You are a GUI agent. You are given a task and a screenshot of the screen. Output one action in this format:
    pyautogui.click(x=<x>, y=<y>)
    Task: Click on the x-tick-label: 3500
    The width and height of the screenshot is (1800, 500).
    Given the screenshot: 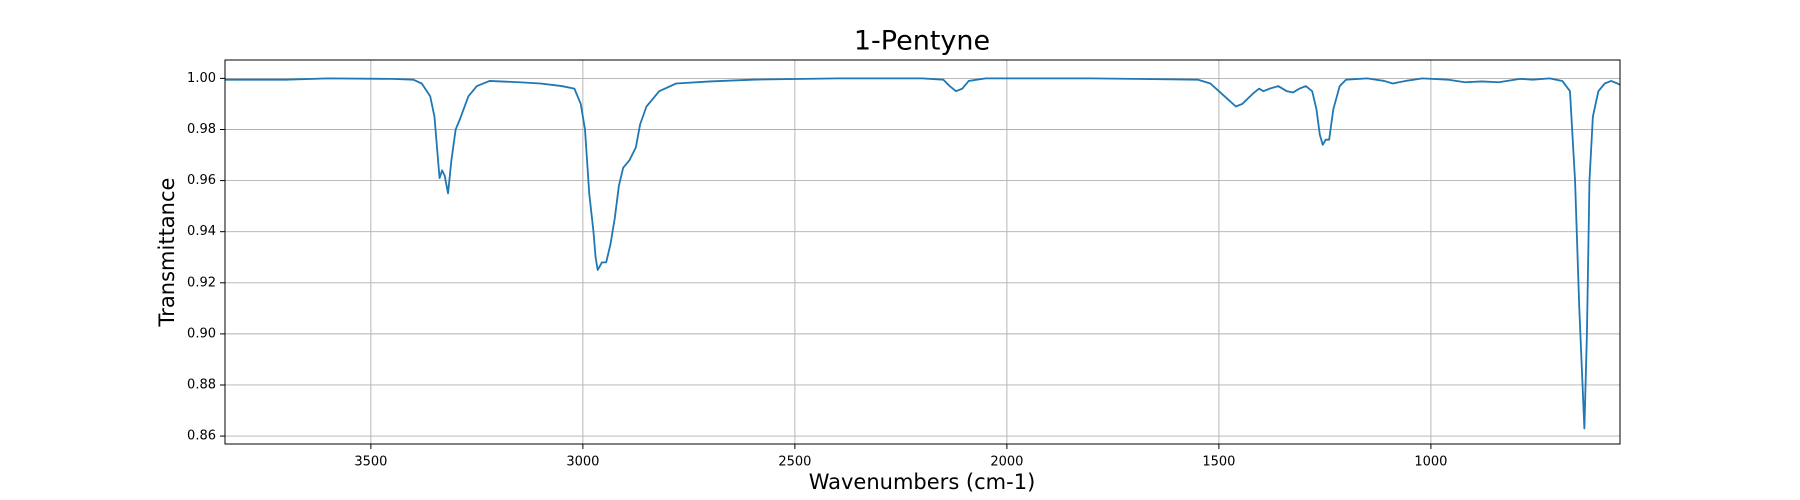 What is the action you would take?
    pyautogui.click(x=370, y=462)
    